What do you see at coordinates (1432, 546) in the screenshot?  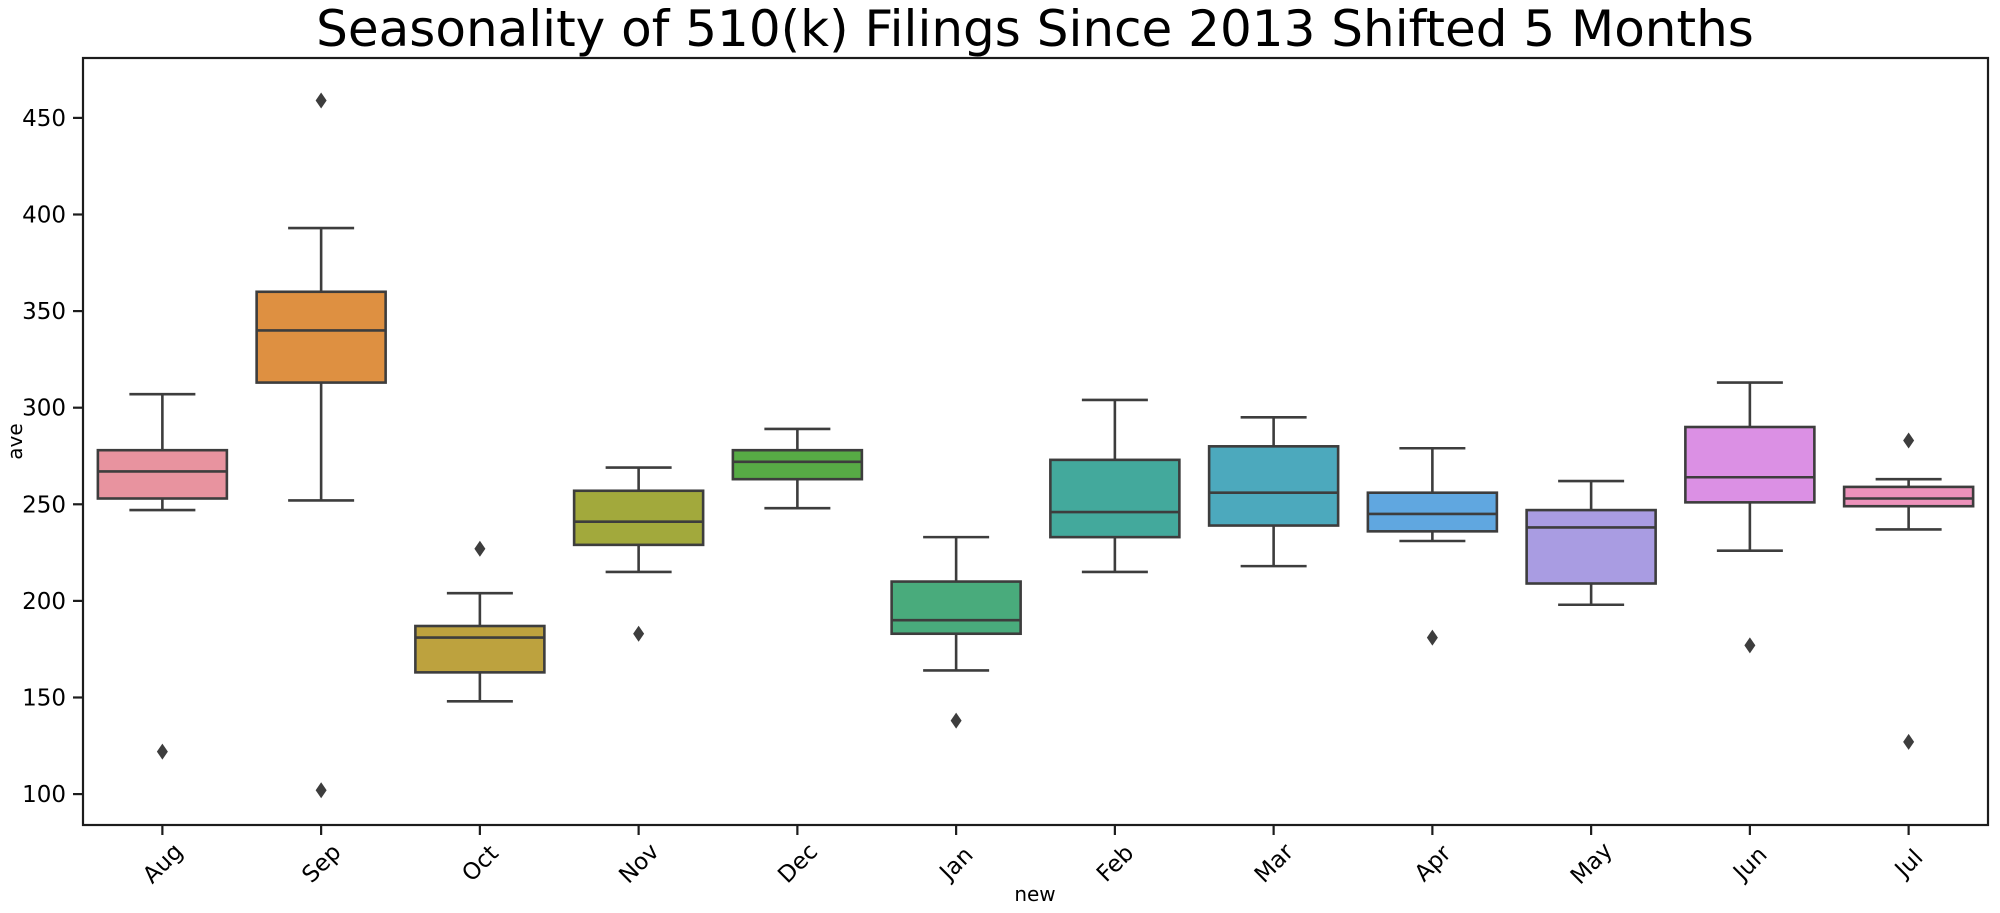 I see `box-apr` at bounding box center [1432, 546].